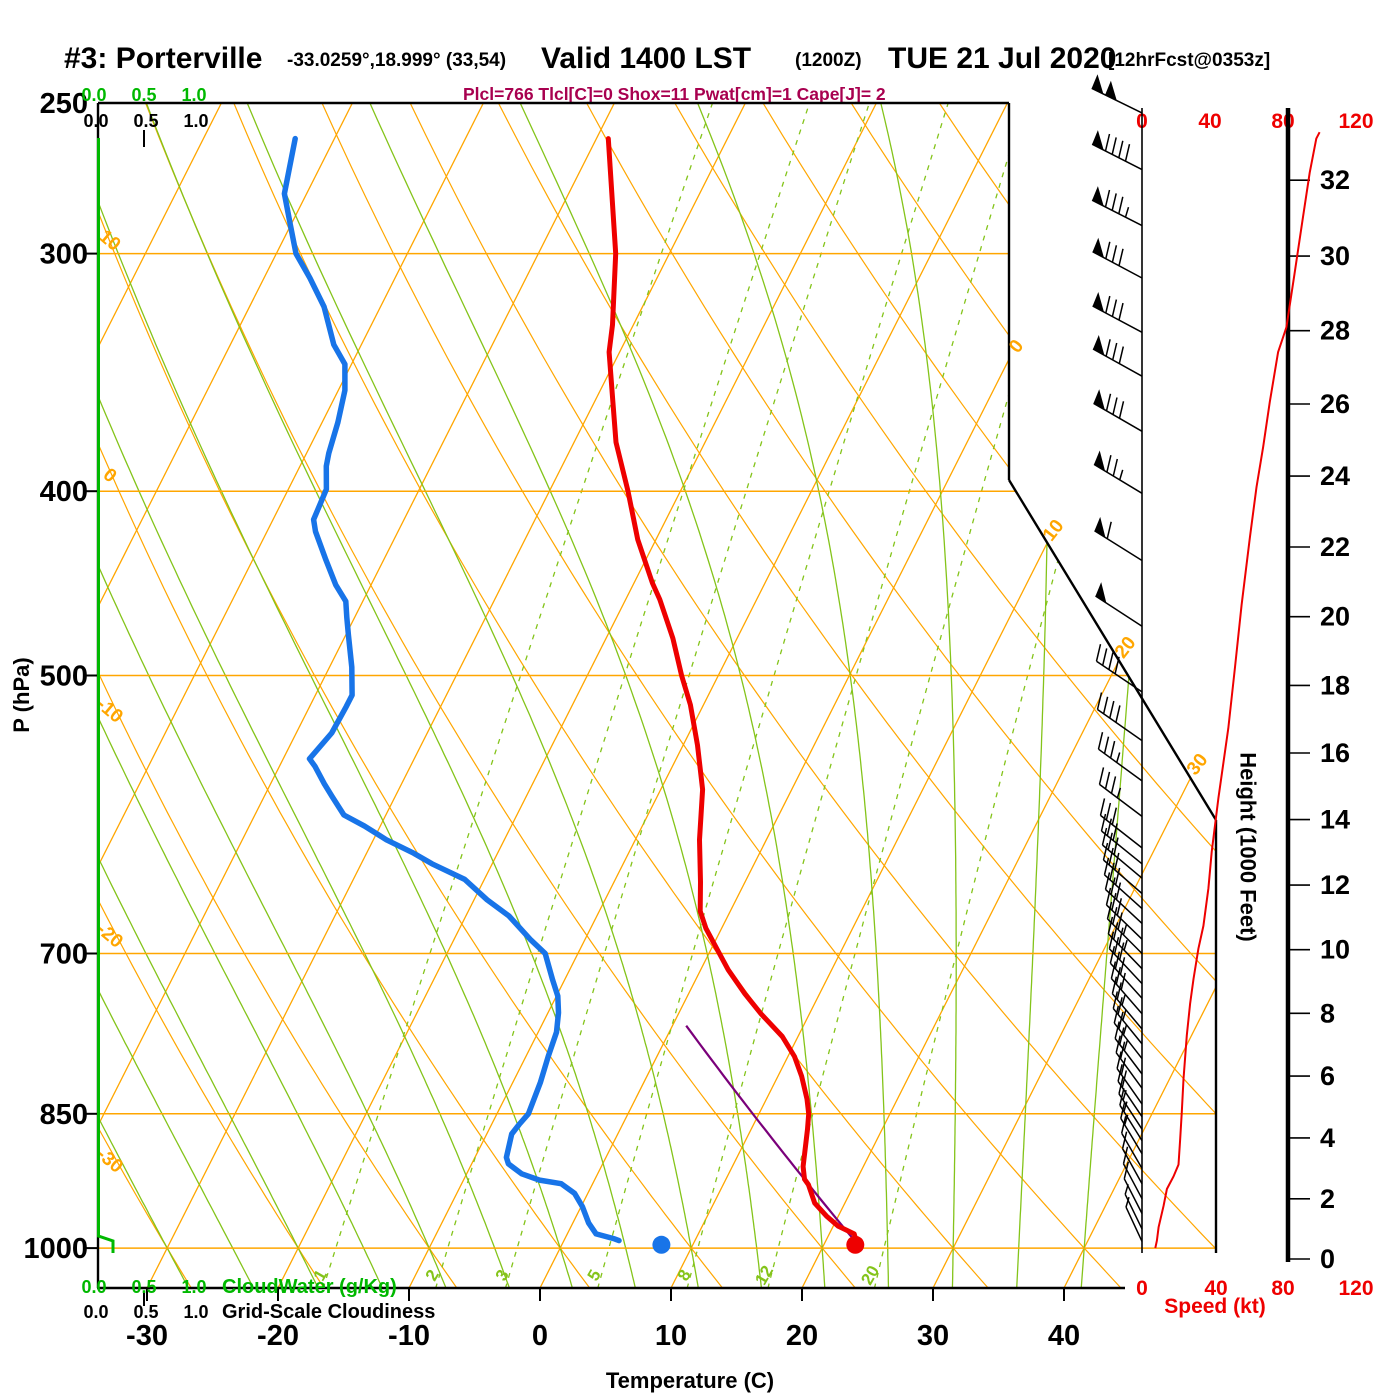 Image resolution: width=1400 pixels, height=1400 pixels. What do you see at coordinates (1327, 1076) in the screenshot?
I see `svg-text: 6` at bounding box center [1327, 1076].